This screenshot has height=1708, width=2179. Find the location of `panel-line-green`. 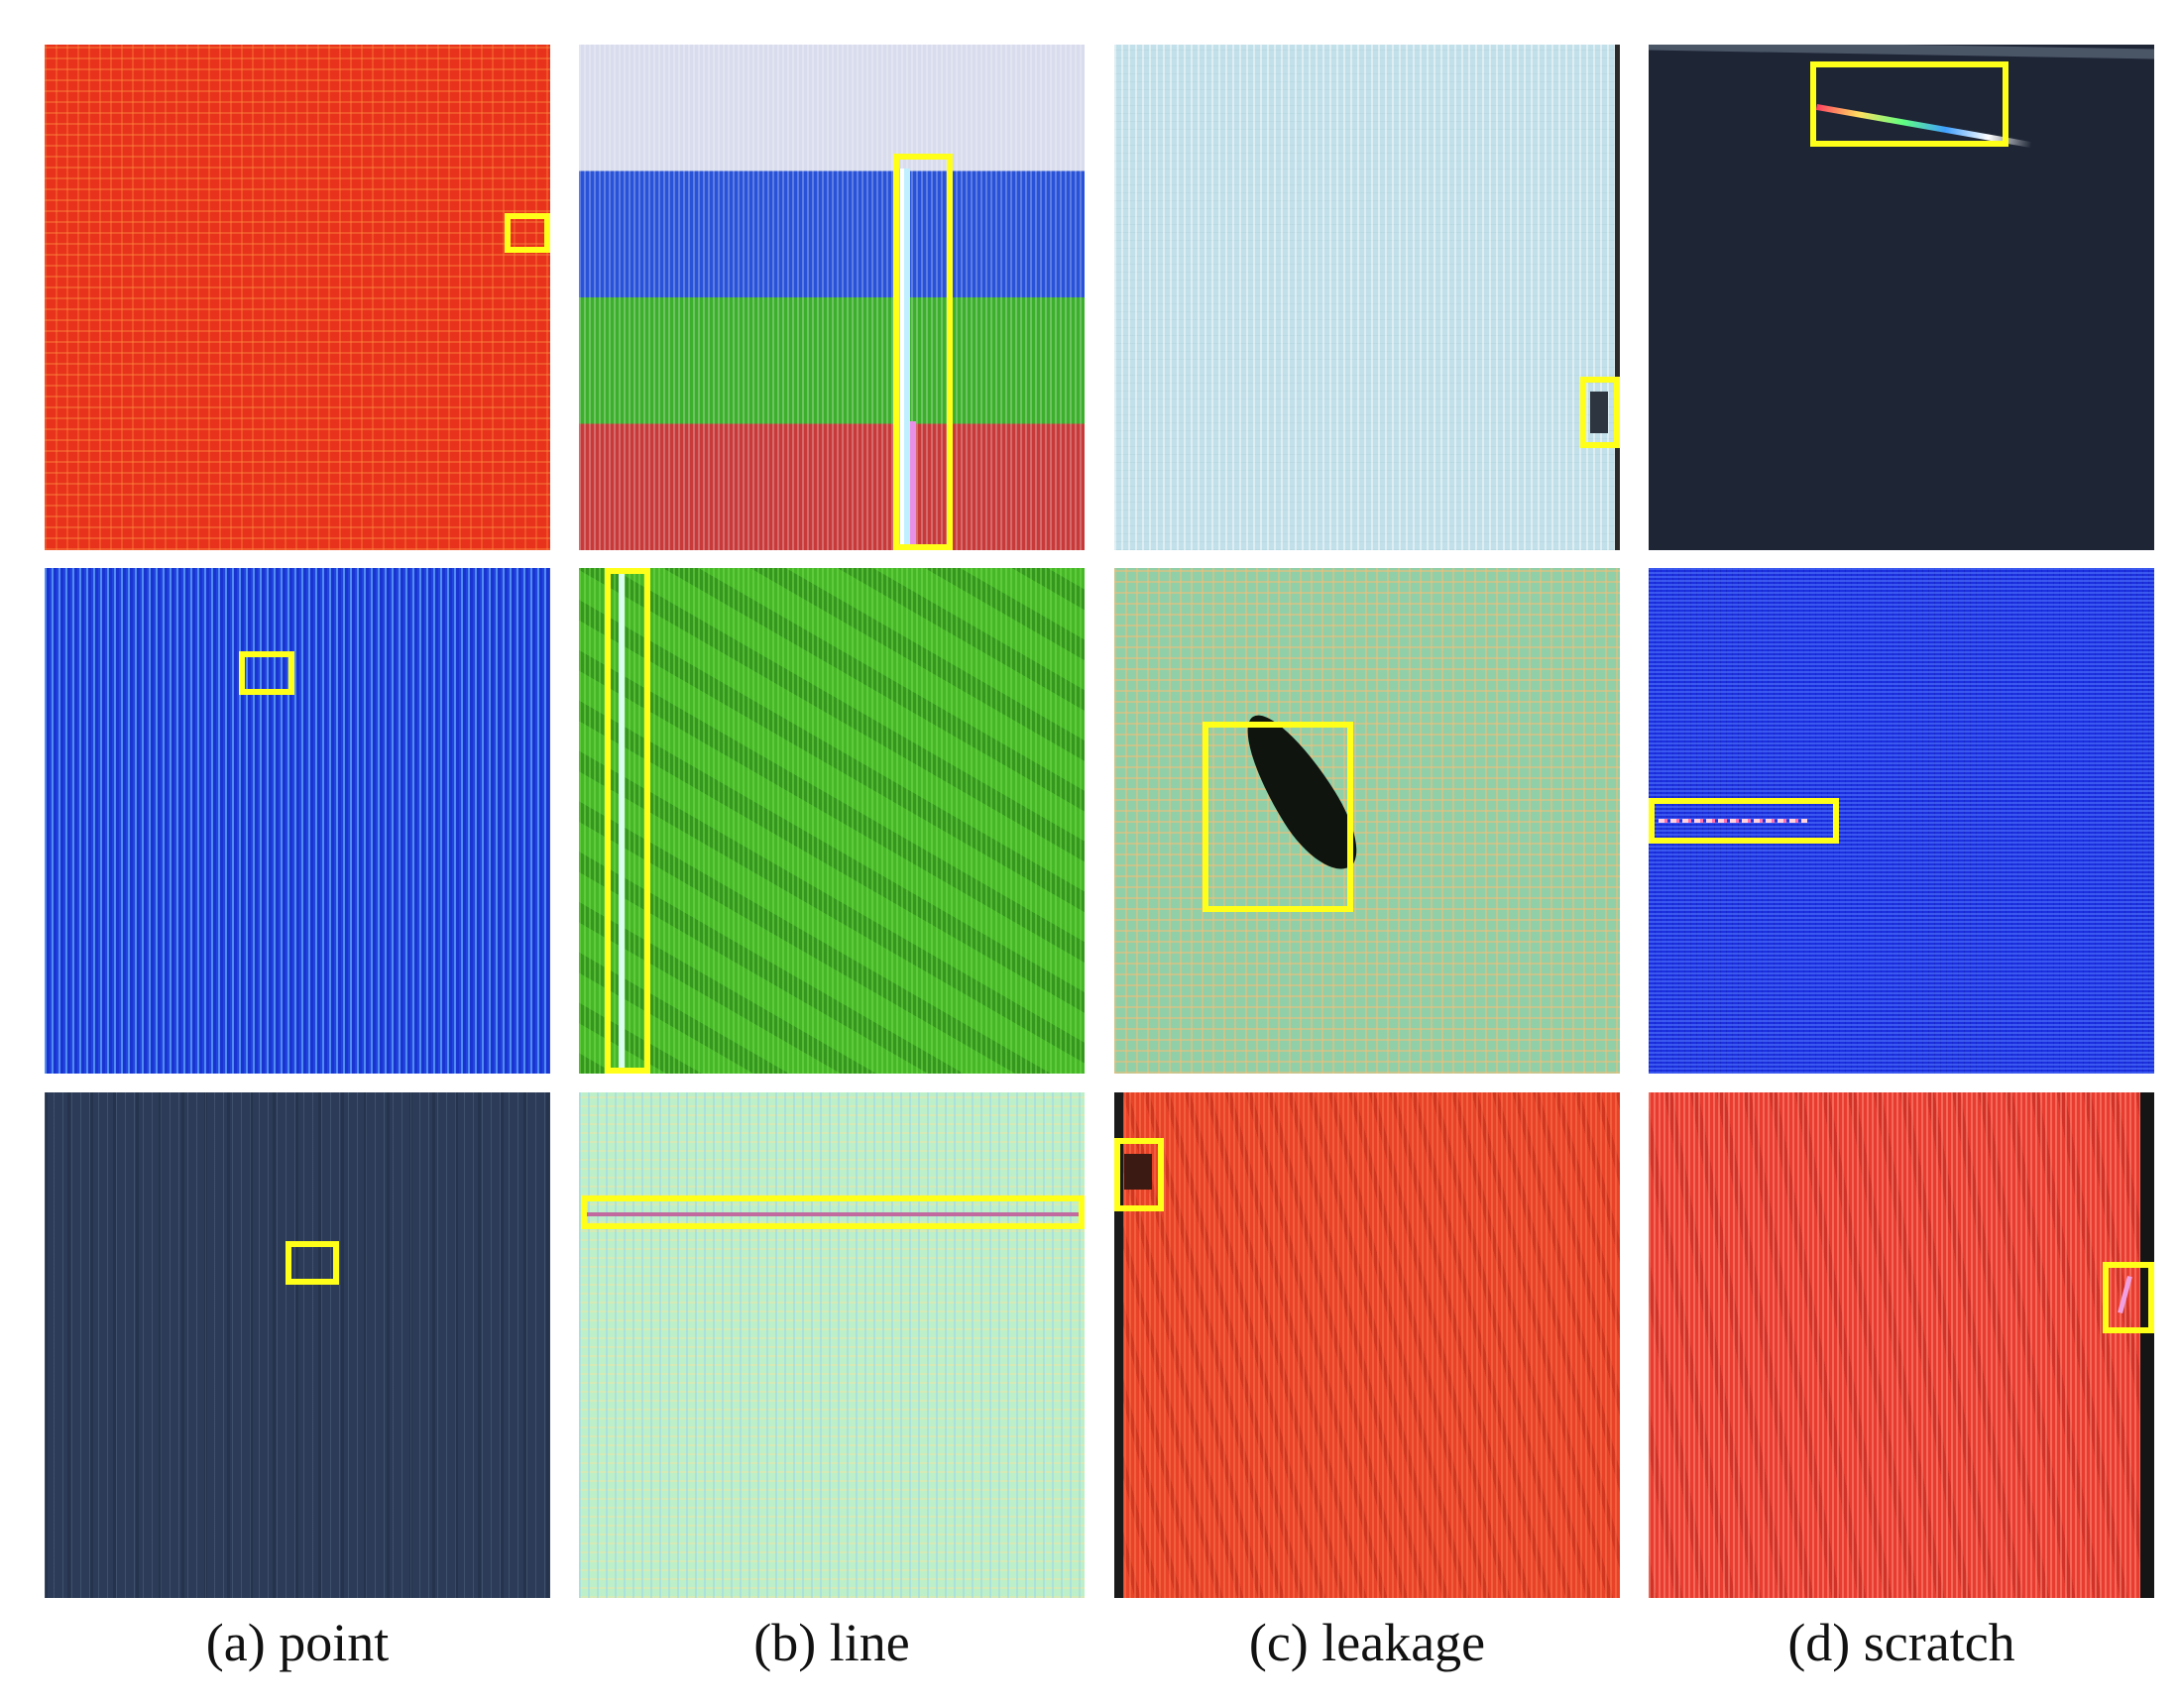

panel-line-green is located at coordinates (832, 821).